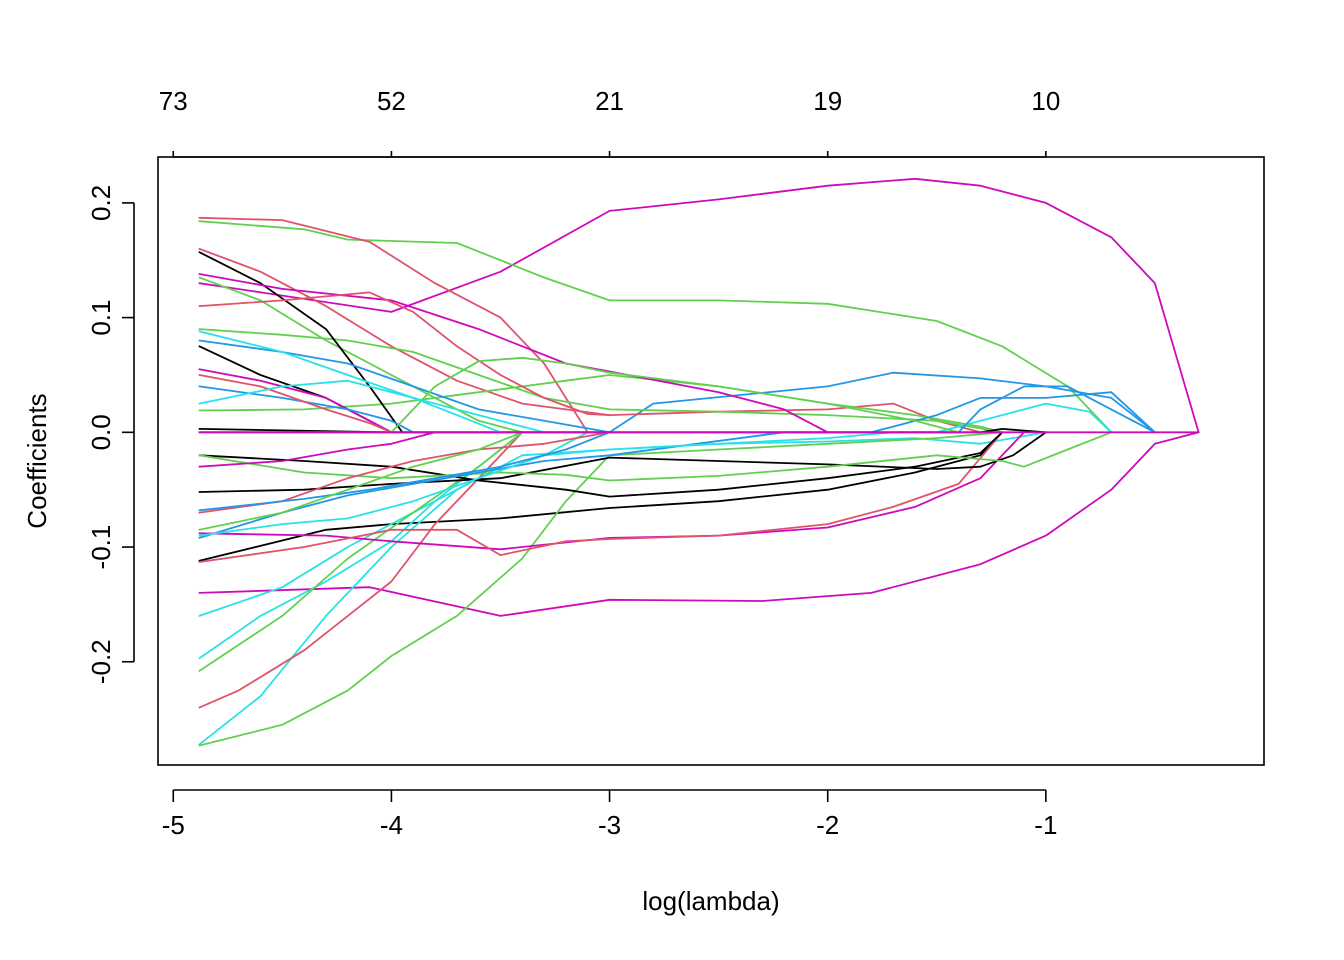  I want to click on x-tick-label: -4, so click(391, 825).